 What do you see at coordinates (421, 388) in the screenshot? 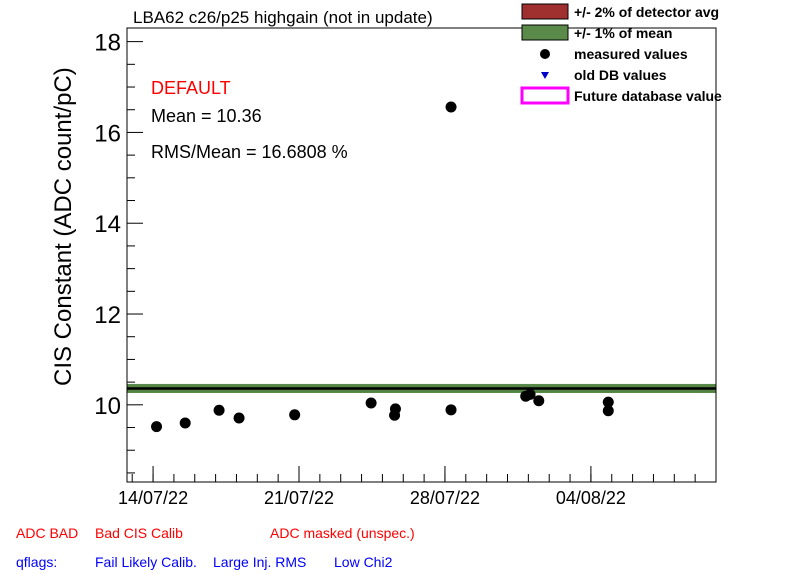
I see `bands-layer` at bounding box center [421, 388].